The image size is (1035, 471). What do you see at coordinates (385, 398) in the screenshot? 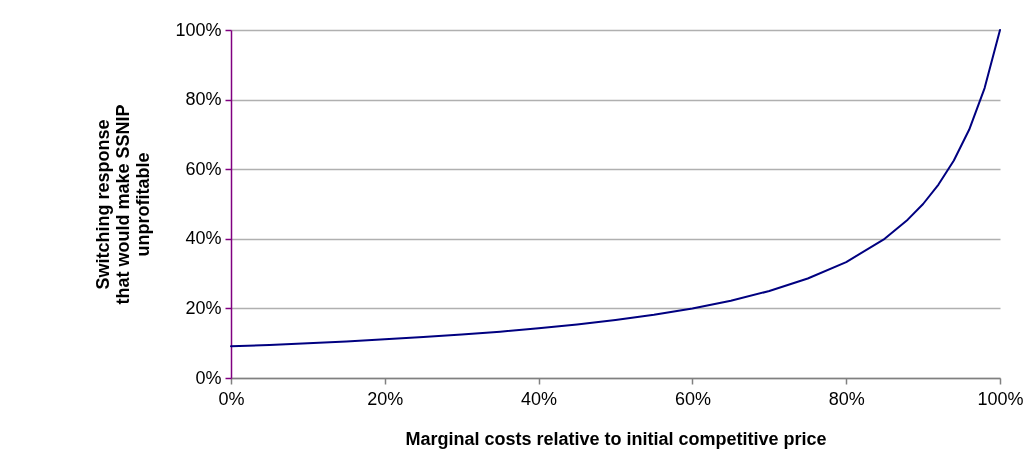
I see `x-tick-label: 20%` at bounding box center [385, 398].